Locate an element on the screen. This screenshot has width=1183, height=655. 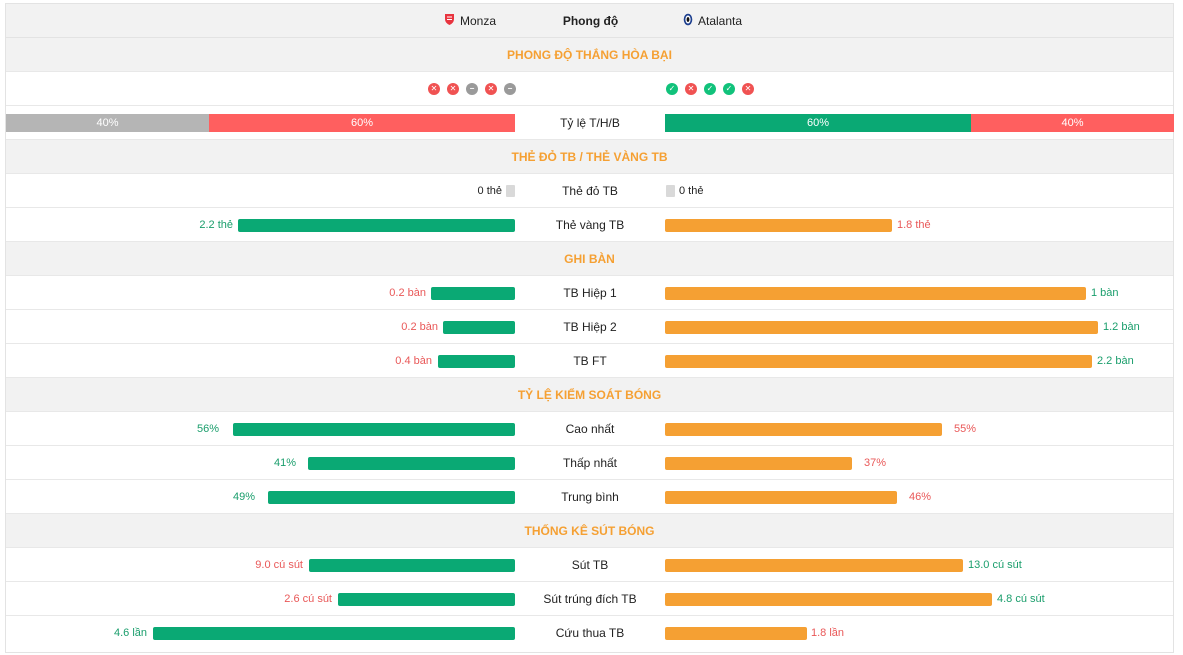
shots-on-target-row: 2.6 cú sút Sút trúng đích TB 4.8 cú sút is located at coordinates (589, 599).